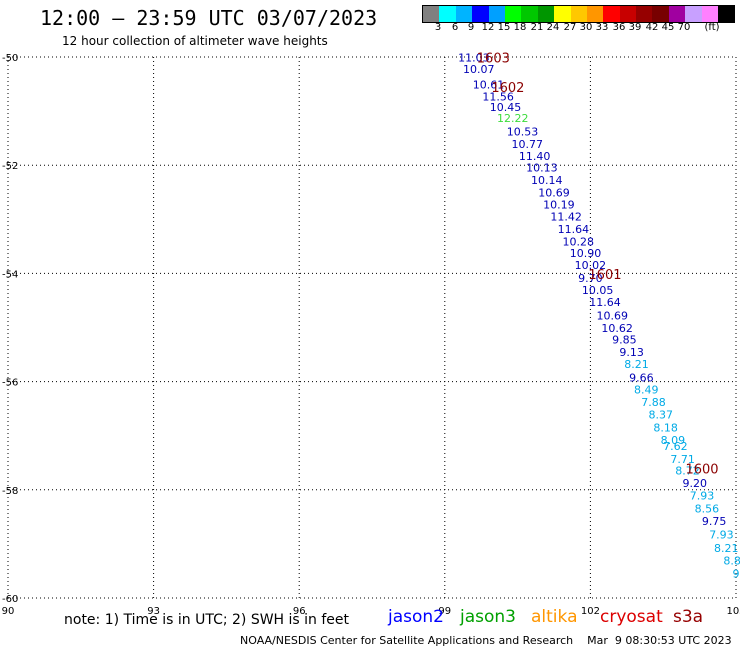 This screenshot has width=740, height=650. I want to click on wave-height-value: 9, so click(736, 573).